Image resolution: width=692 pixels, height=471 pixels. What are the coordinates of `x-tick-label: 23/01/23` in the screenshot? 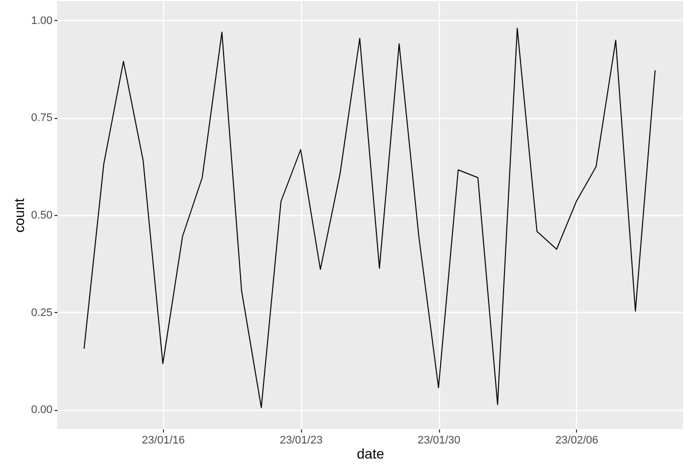 It's located at (301, 440).